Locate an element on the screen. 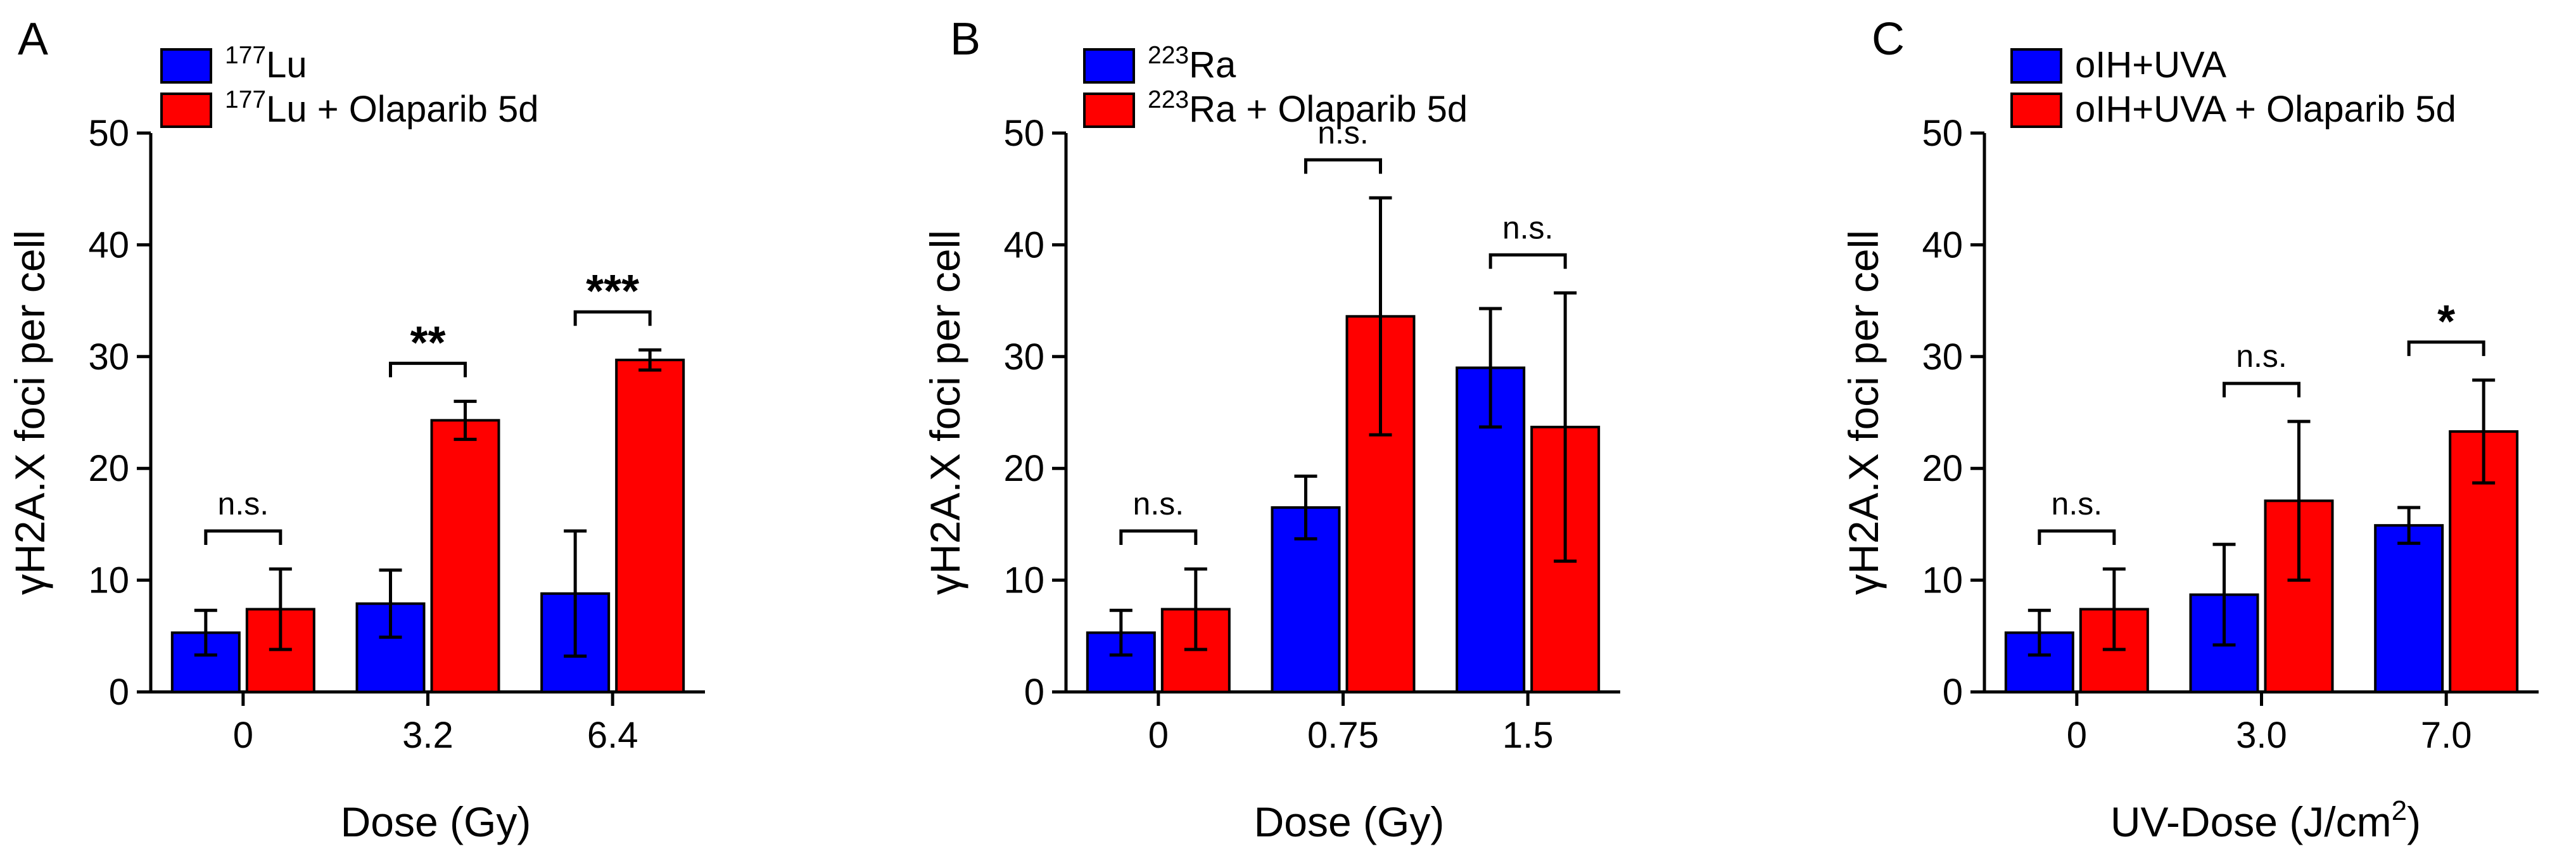 This screenshot has width=2576, height=863. x-tick-label: 6.4 is located at coordinates (612, 736).